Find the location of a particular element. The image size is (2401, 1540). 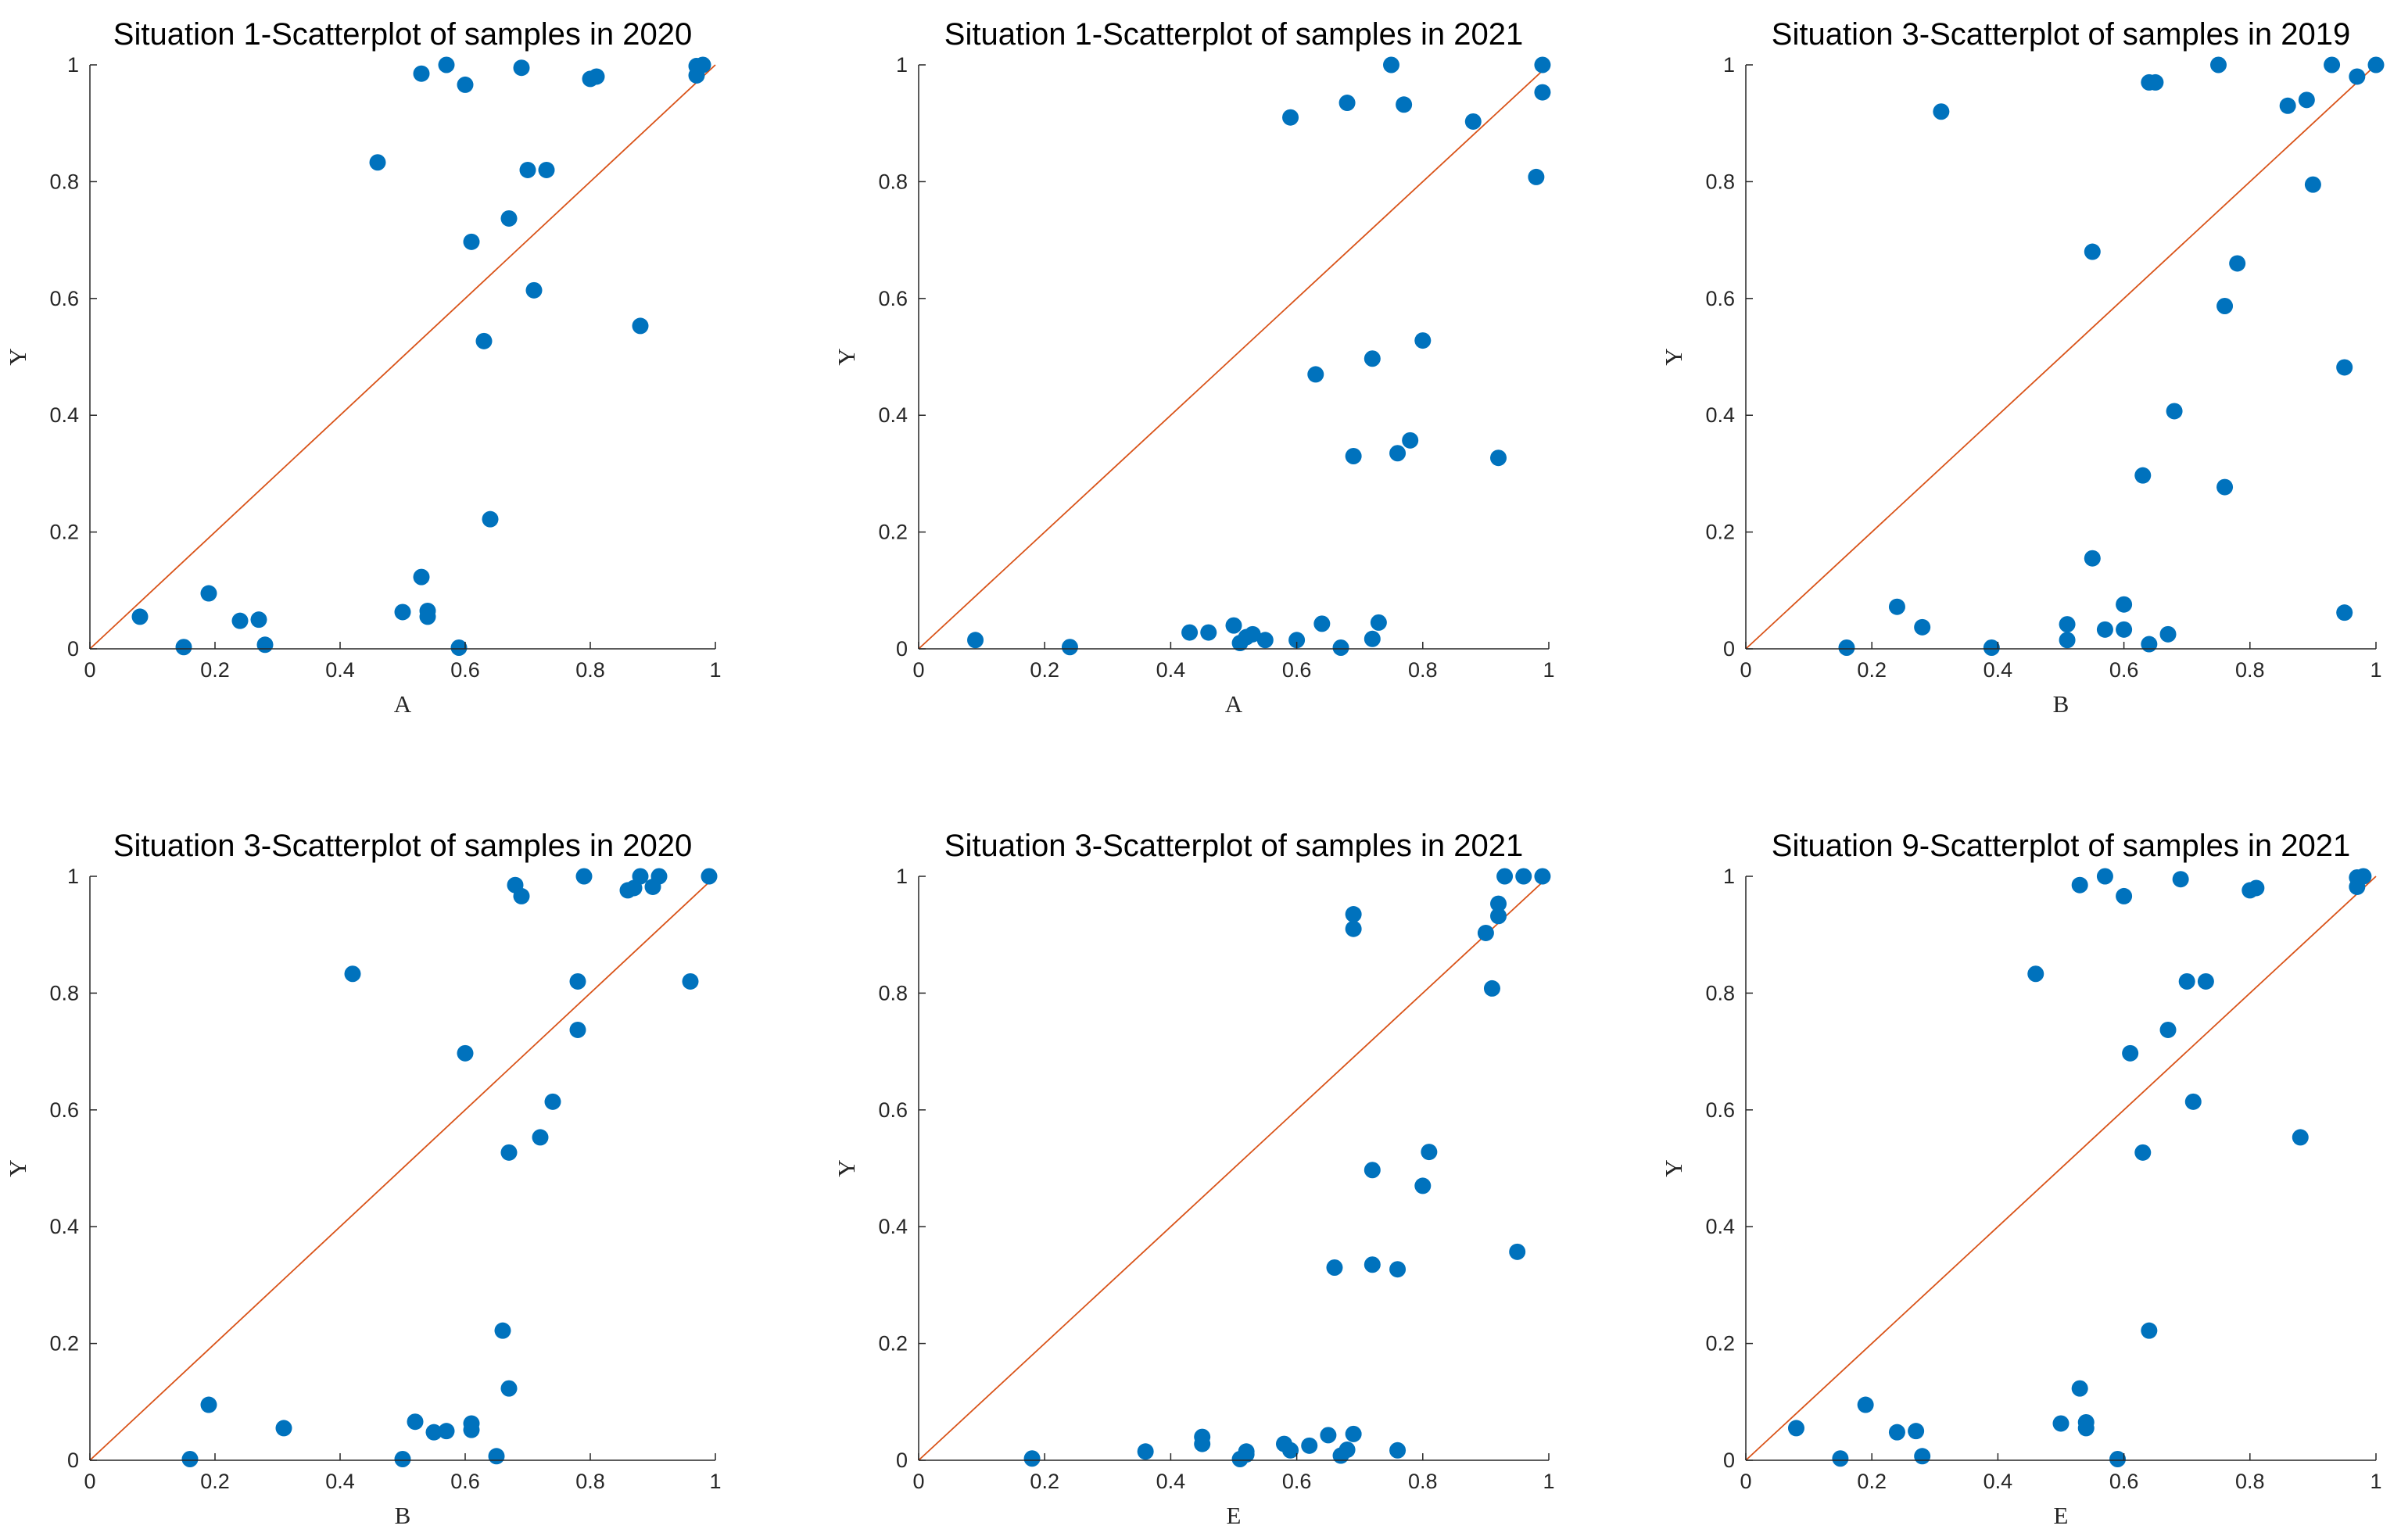

x-axis-label: E is located at coordinates (1234, 1515).